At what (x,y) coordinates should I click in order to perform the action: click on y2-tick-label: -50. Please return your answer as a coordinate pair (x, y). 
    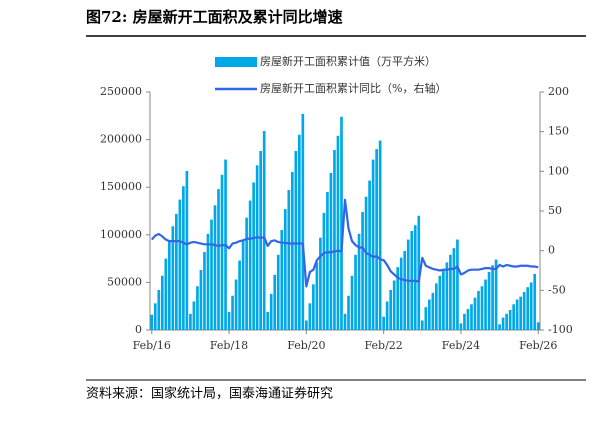
    Looking at the image, I should click on (557, 289).